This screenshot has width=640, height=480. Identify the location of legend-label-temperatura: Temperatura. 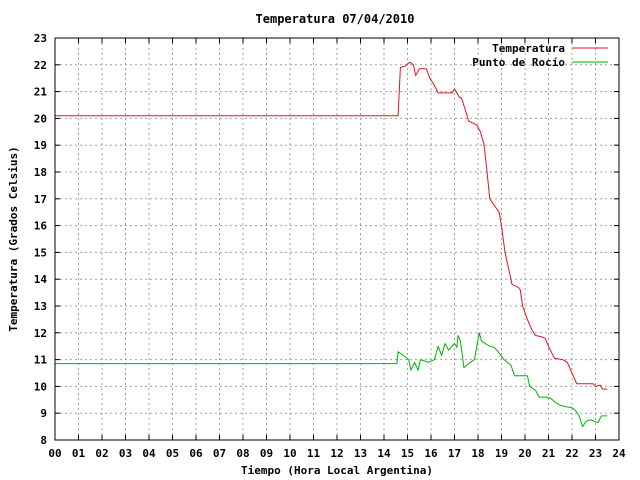
(528, 48).